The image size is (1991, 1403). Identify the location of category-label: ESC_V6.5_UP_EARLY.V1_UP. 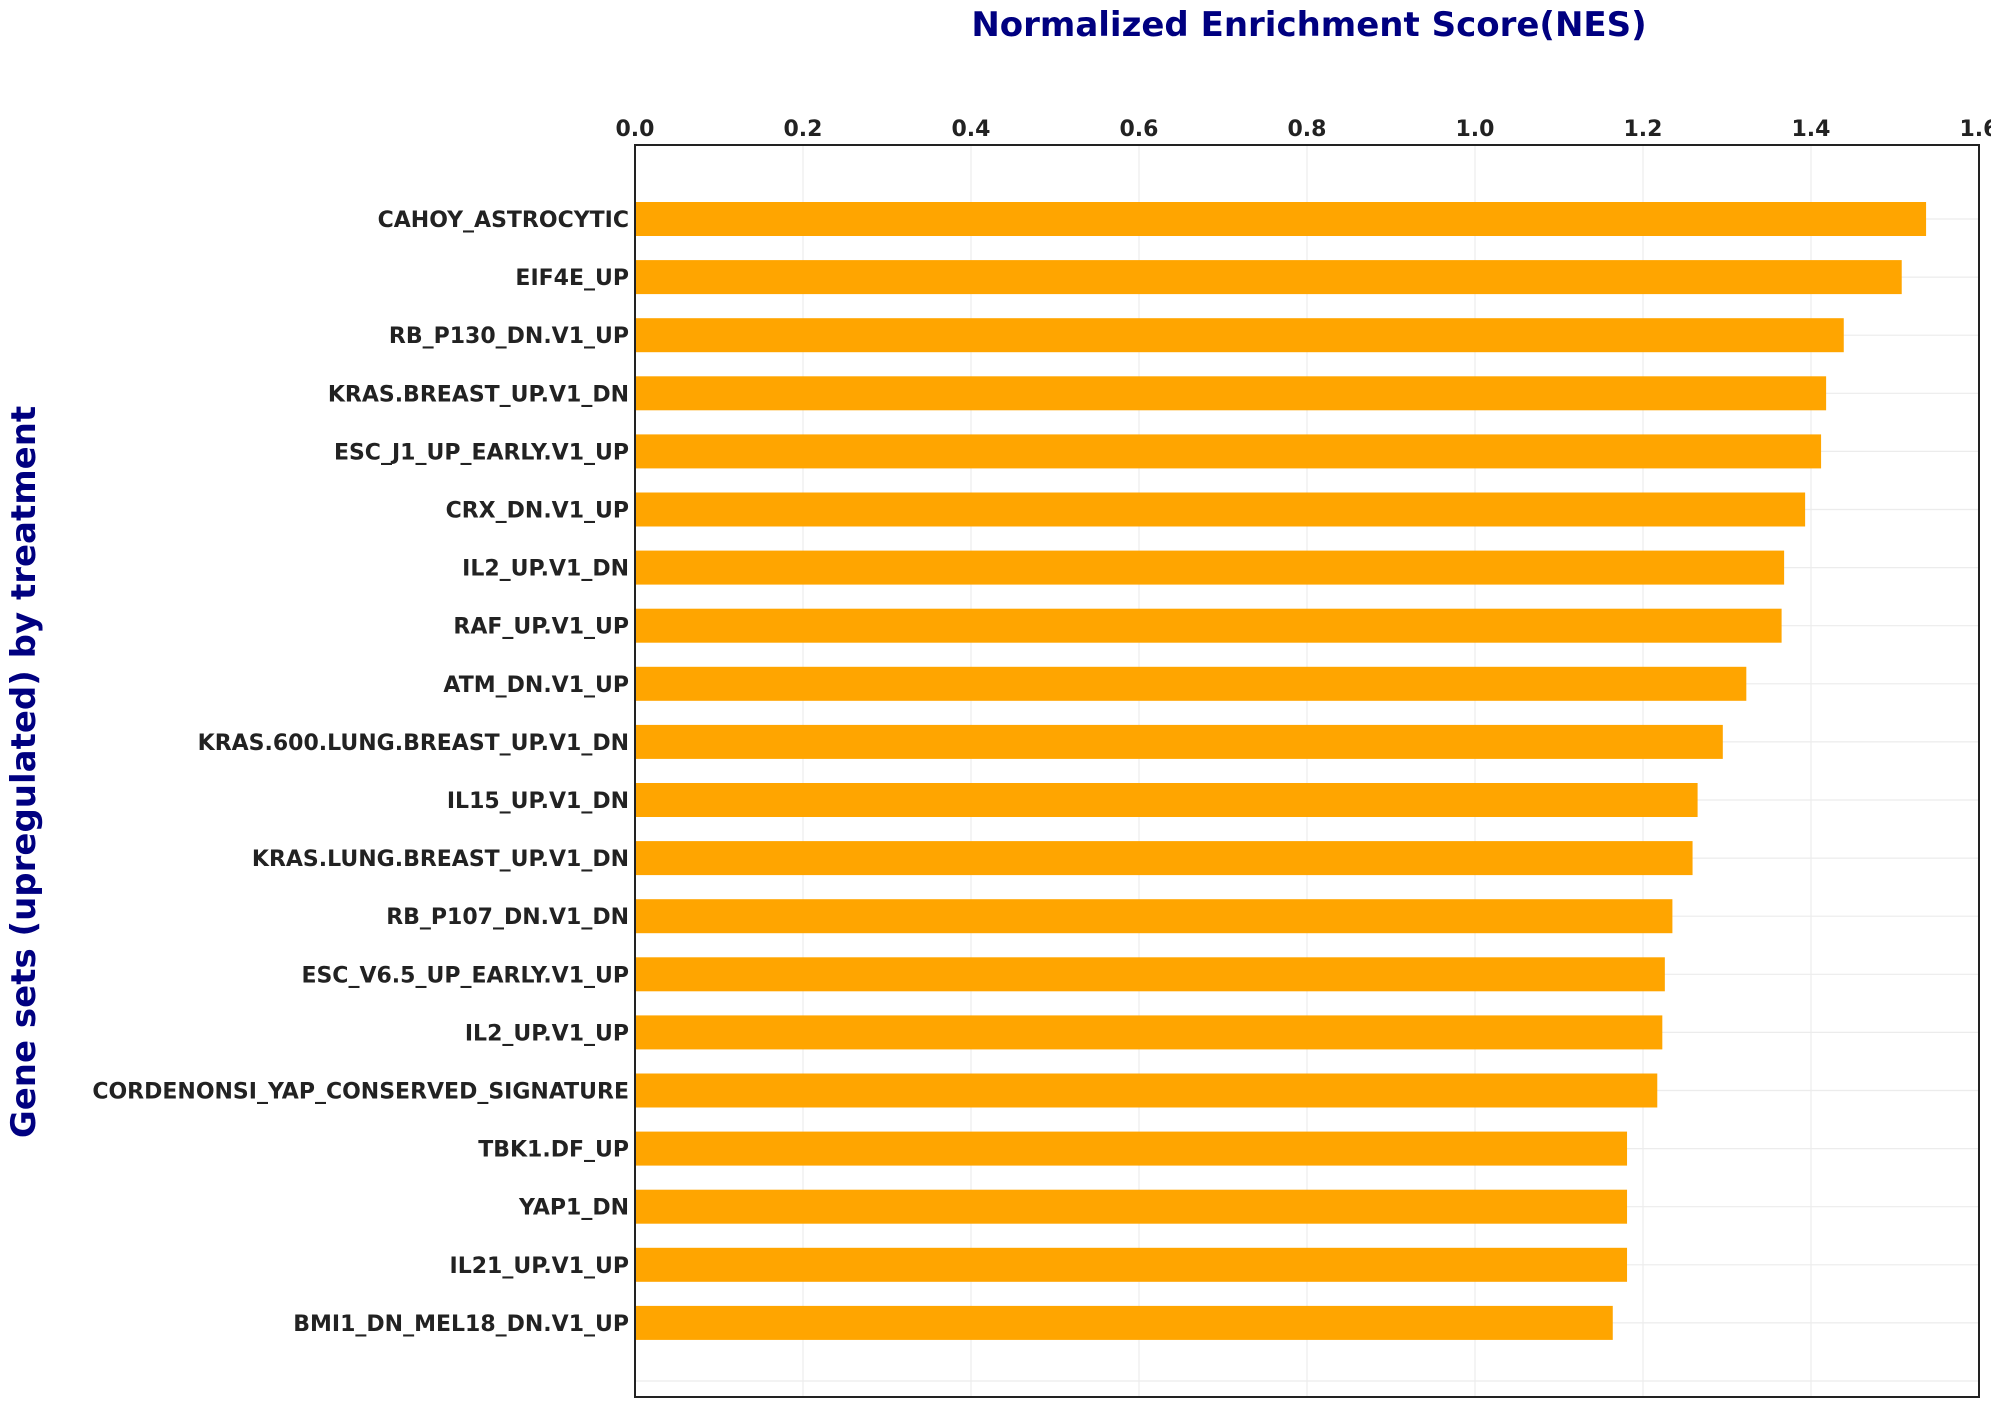
(465, 975).